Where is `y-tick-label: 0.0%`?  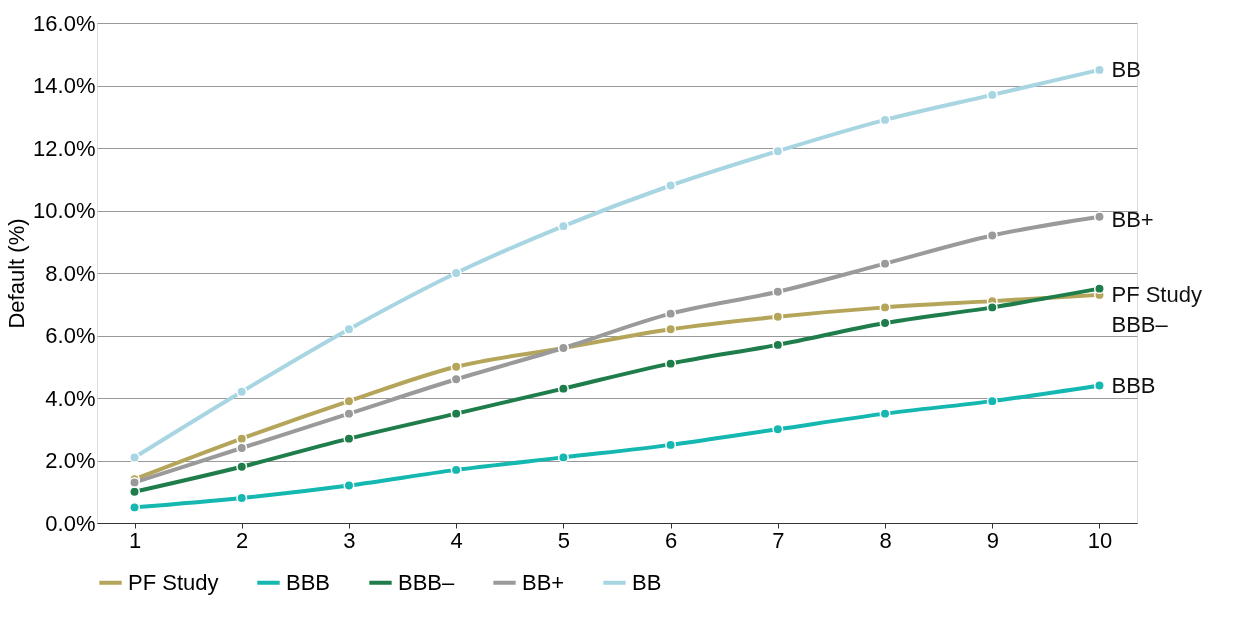 y-tick-label: 0.0% is located at coordinates (70, 523).